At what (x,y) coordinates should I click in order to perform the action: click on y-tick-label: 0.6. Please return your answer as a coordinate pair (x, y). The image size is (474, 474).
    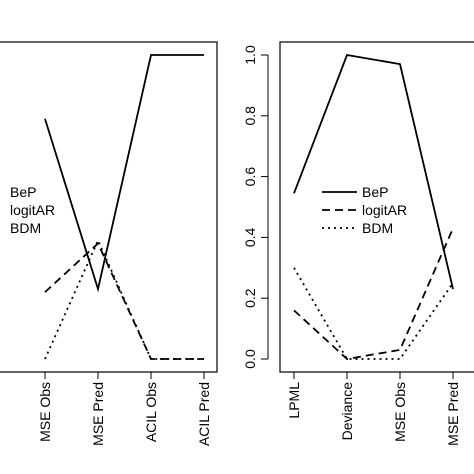
    Looking at the image, I should click on (250, 177).